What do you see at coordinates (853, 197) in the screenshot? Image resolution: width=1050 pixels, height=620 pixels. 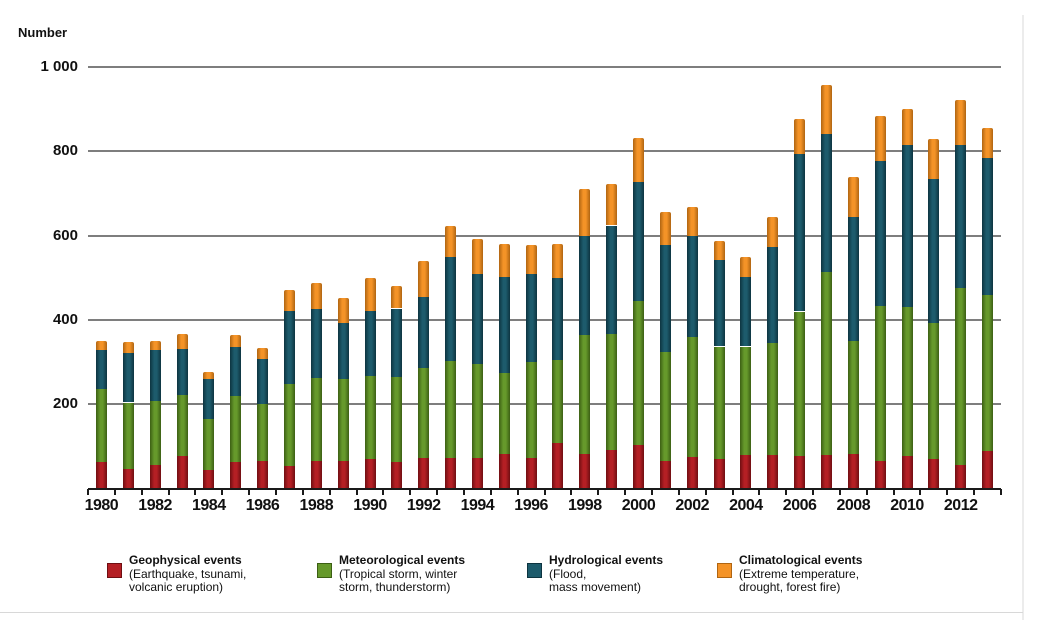 I see `bar-2008-segment-climatological` at bounding box center [853, 197].